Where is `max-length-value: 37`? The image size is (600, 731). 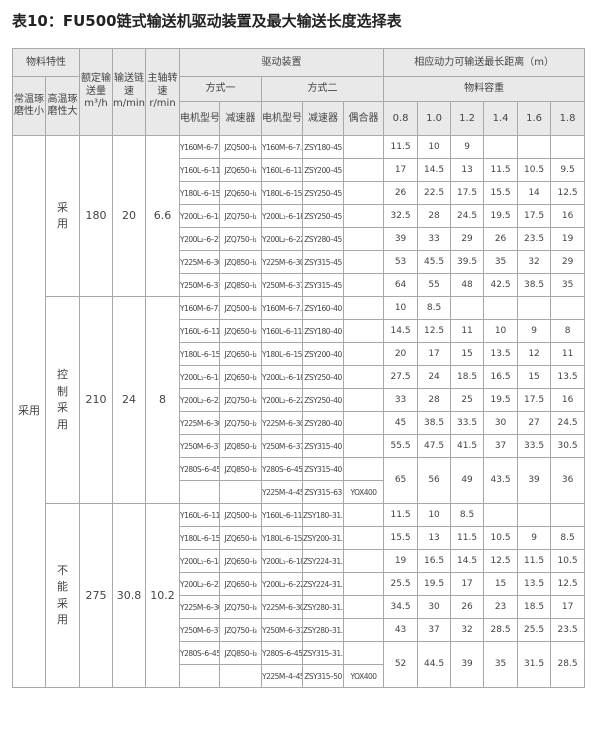
max-length-value: 37 is located at coordinates (434, 630).